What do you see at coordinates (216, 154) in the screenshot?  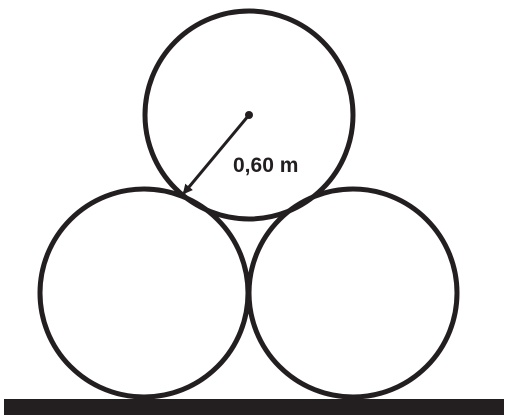 I see `radius-arrow` at bounding box center [216, 154].